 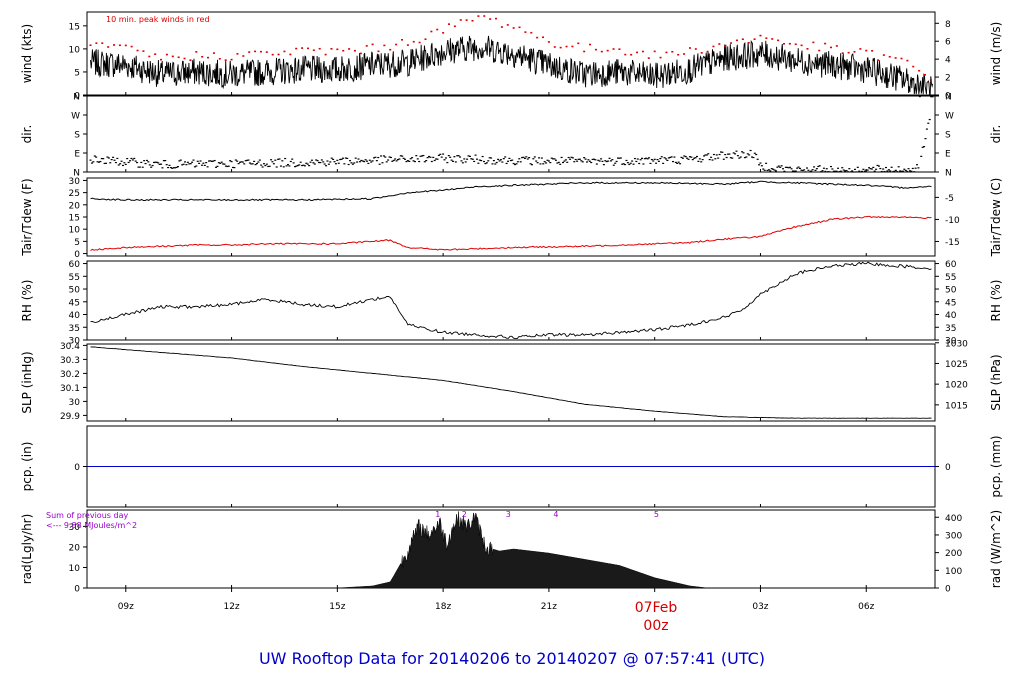 What do you see at coordinates (951, 265) in the screenshot?
I see `rh-ytick-label-right: 60` at bounding box center [951, 265].